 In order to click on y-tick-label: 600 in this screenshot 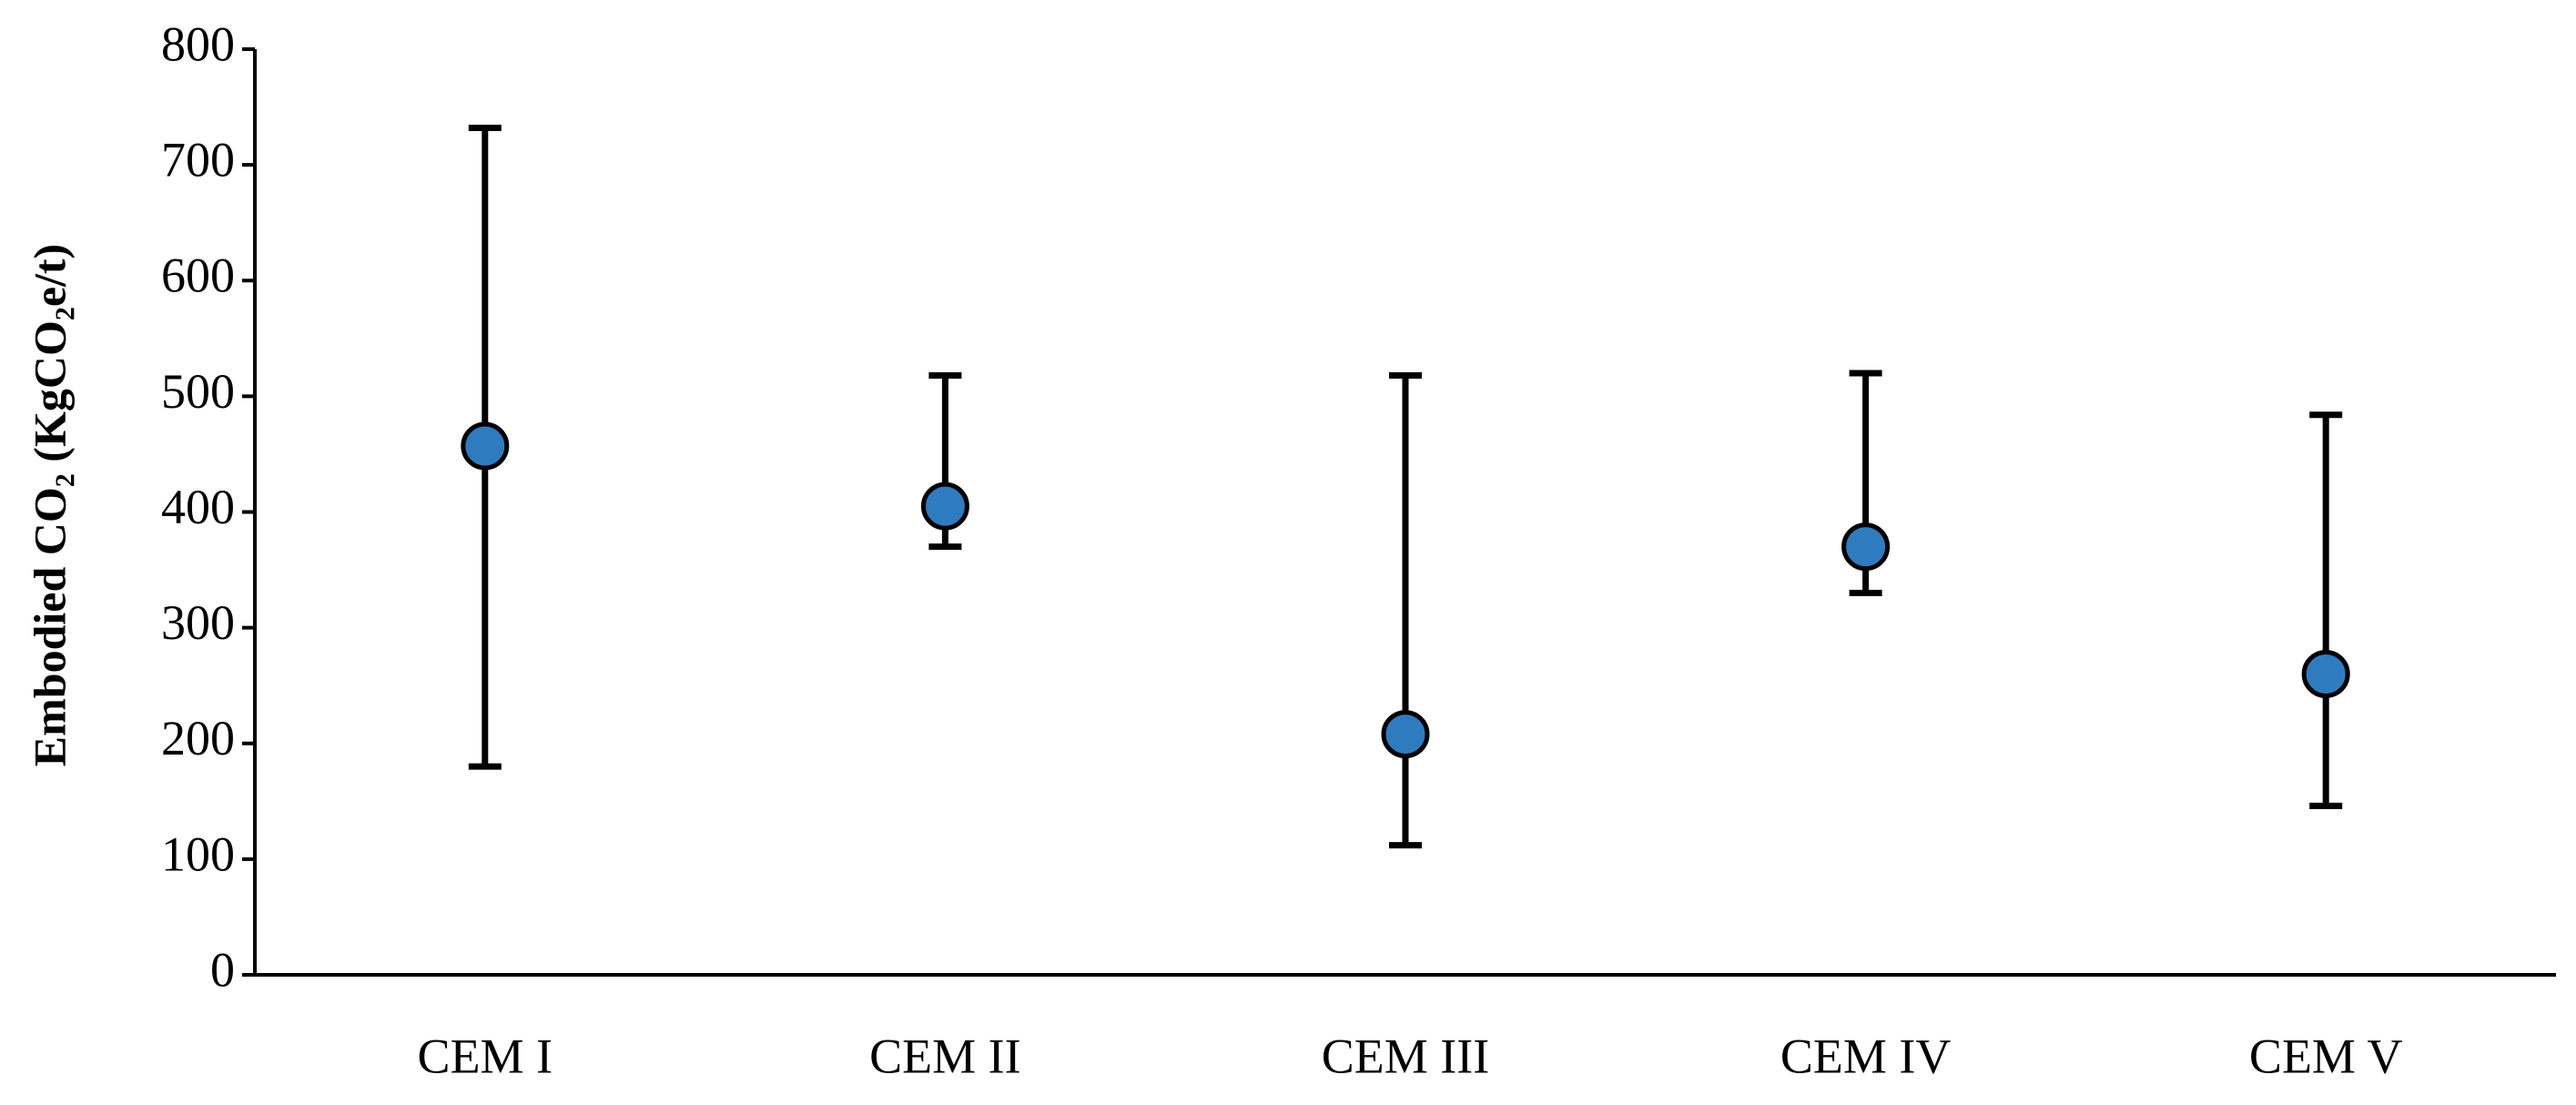, I will do `click(198, 275)`.